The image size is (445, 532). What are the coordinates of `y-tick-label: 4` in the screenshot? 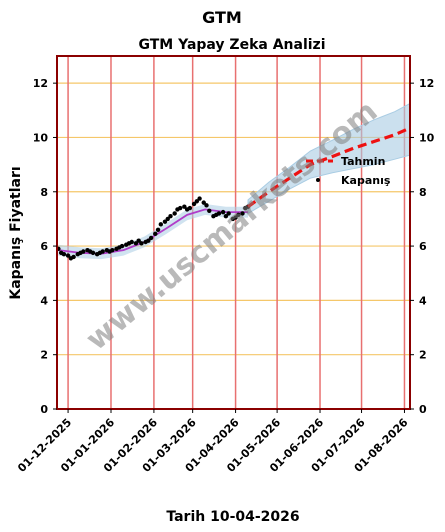 It's located at (44, 300).